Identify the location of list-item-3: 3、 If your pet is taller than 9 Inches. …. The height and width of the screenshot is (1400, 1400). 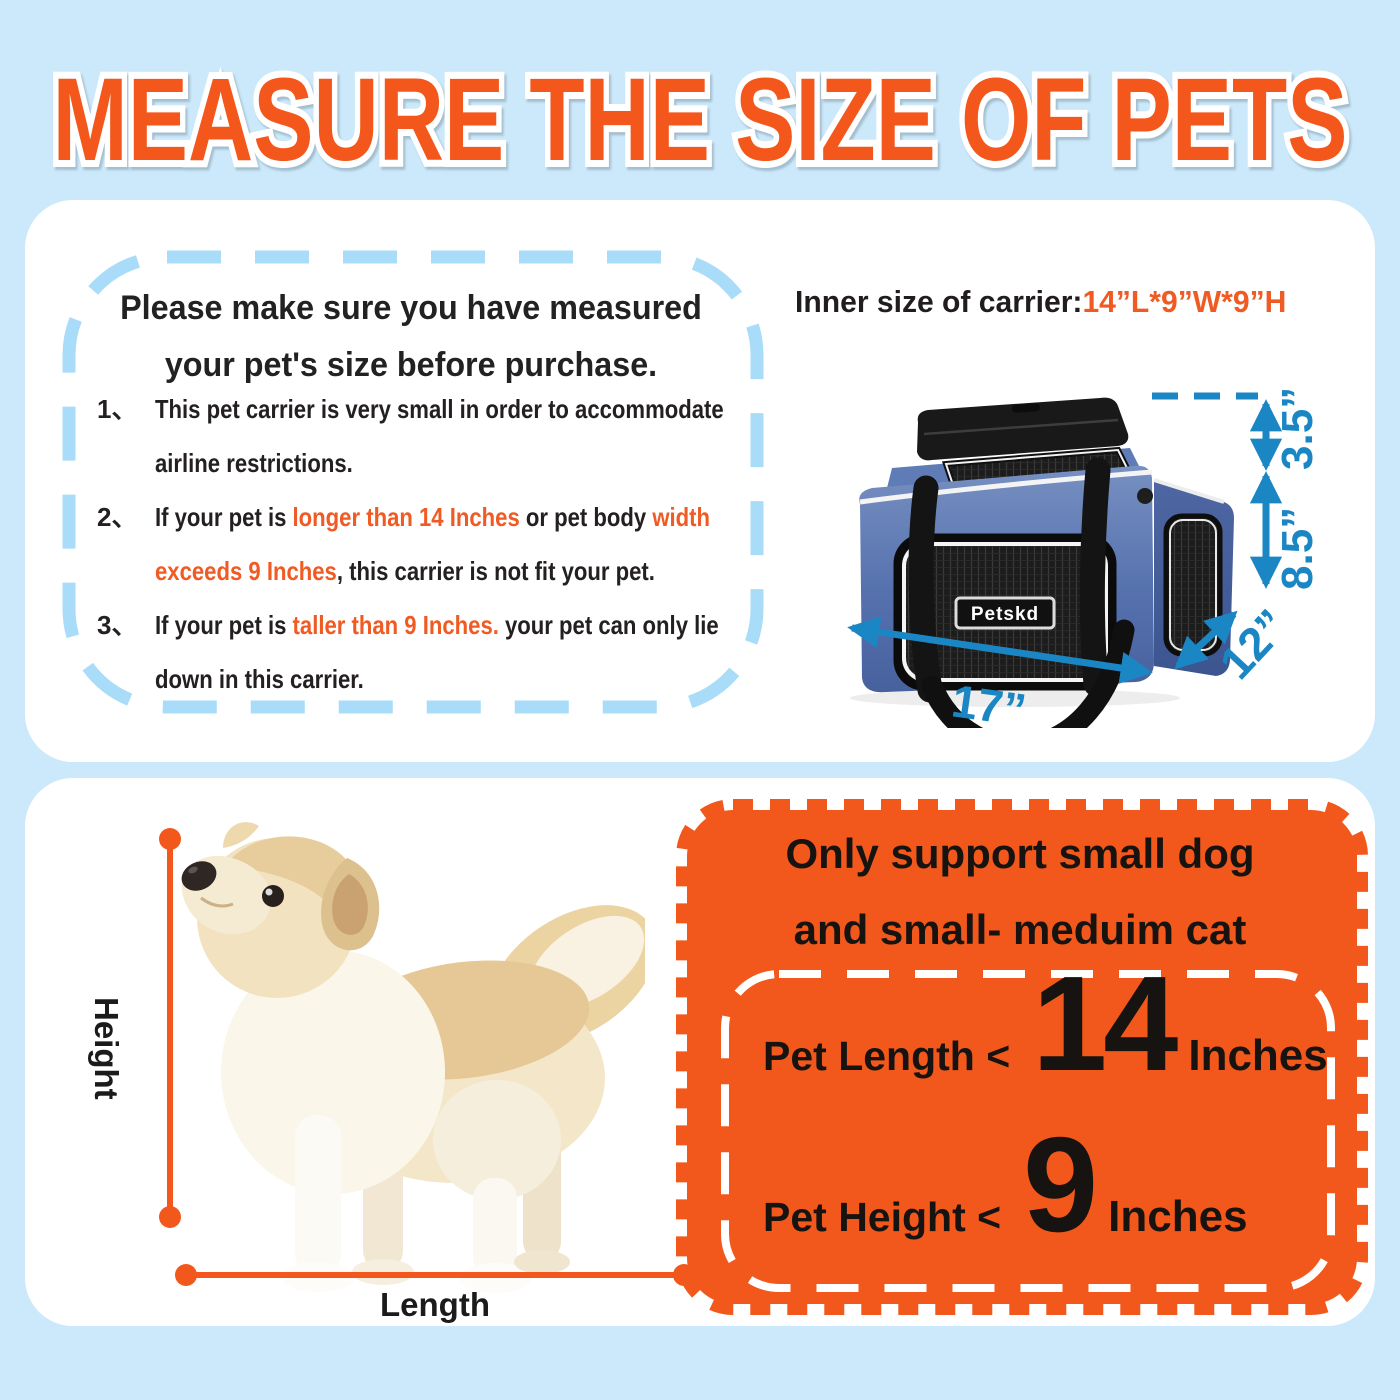
(421, 652).